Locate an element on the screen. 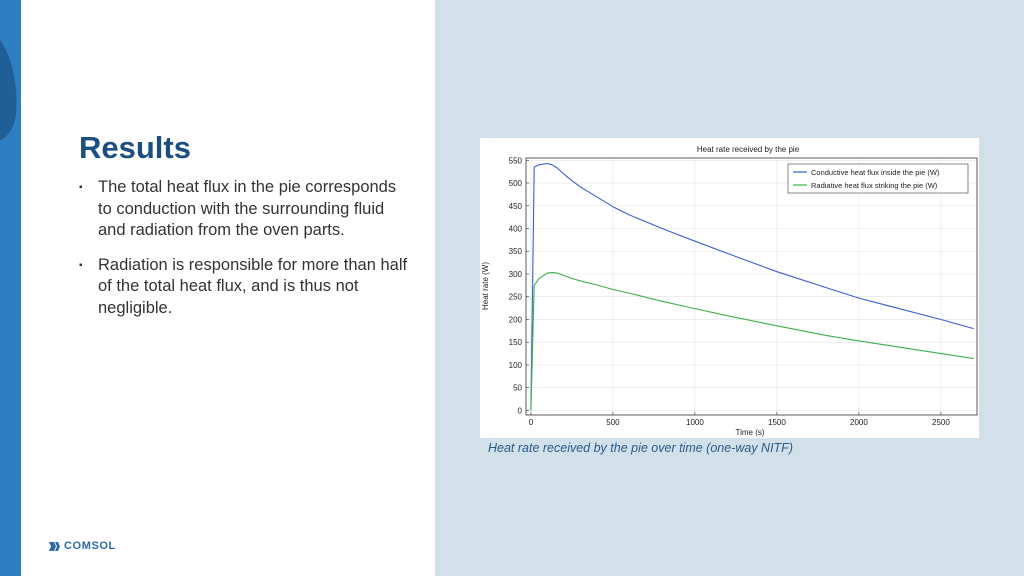 This screenshot has width=1024, height=576. legend-box is located at coordinates (878, 178).